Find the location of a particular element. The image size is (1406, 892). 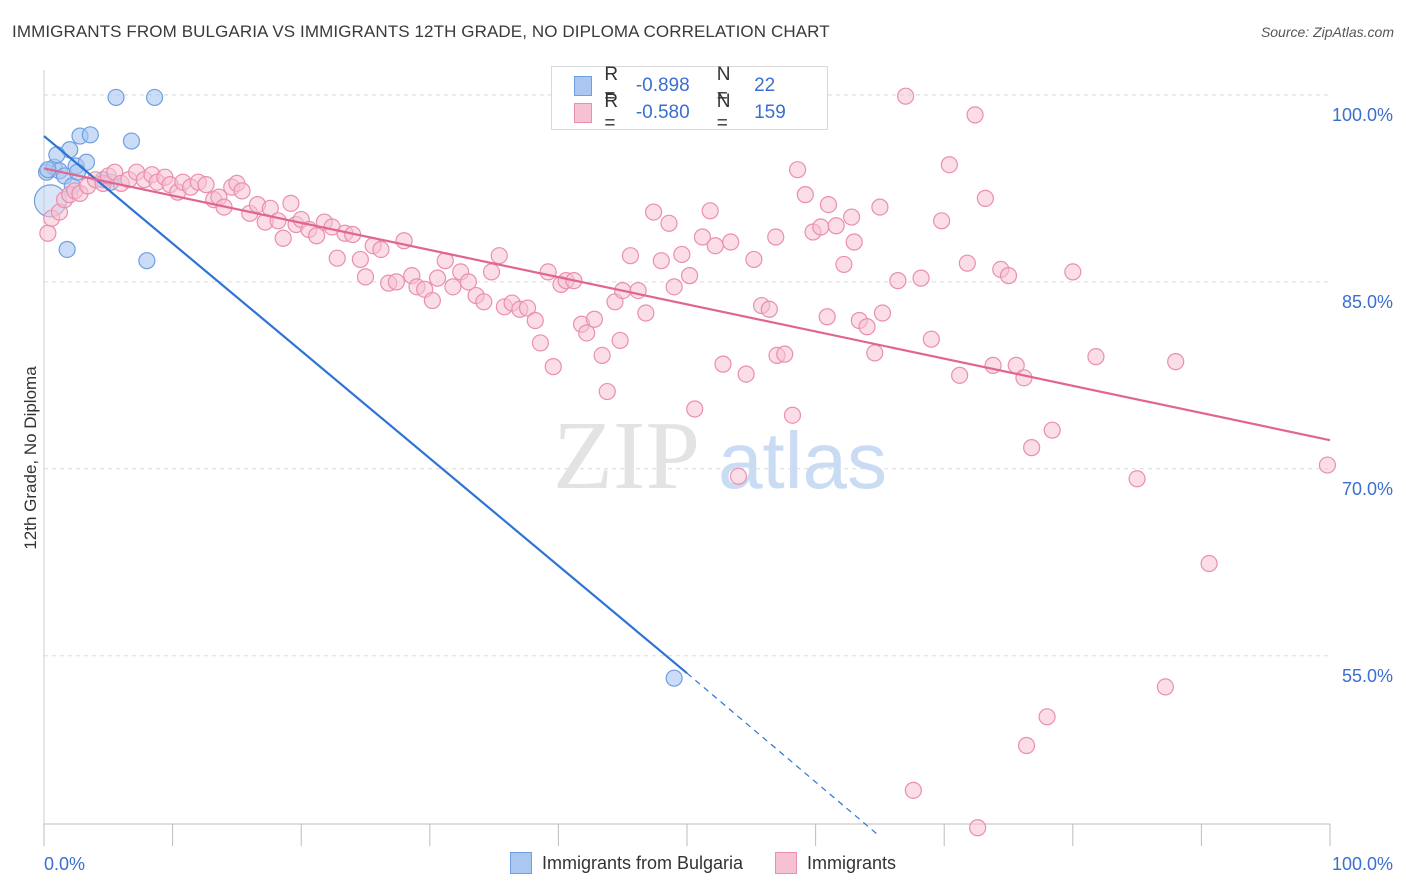

watermark-zip: ZIP is located at coordinates (626, 456).